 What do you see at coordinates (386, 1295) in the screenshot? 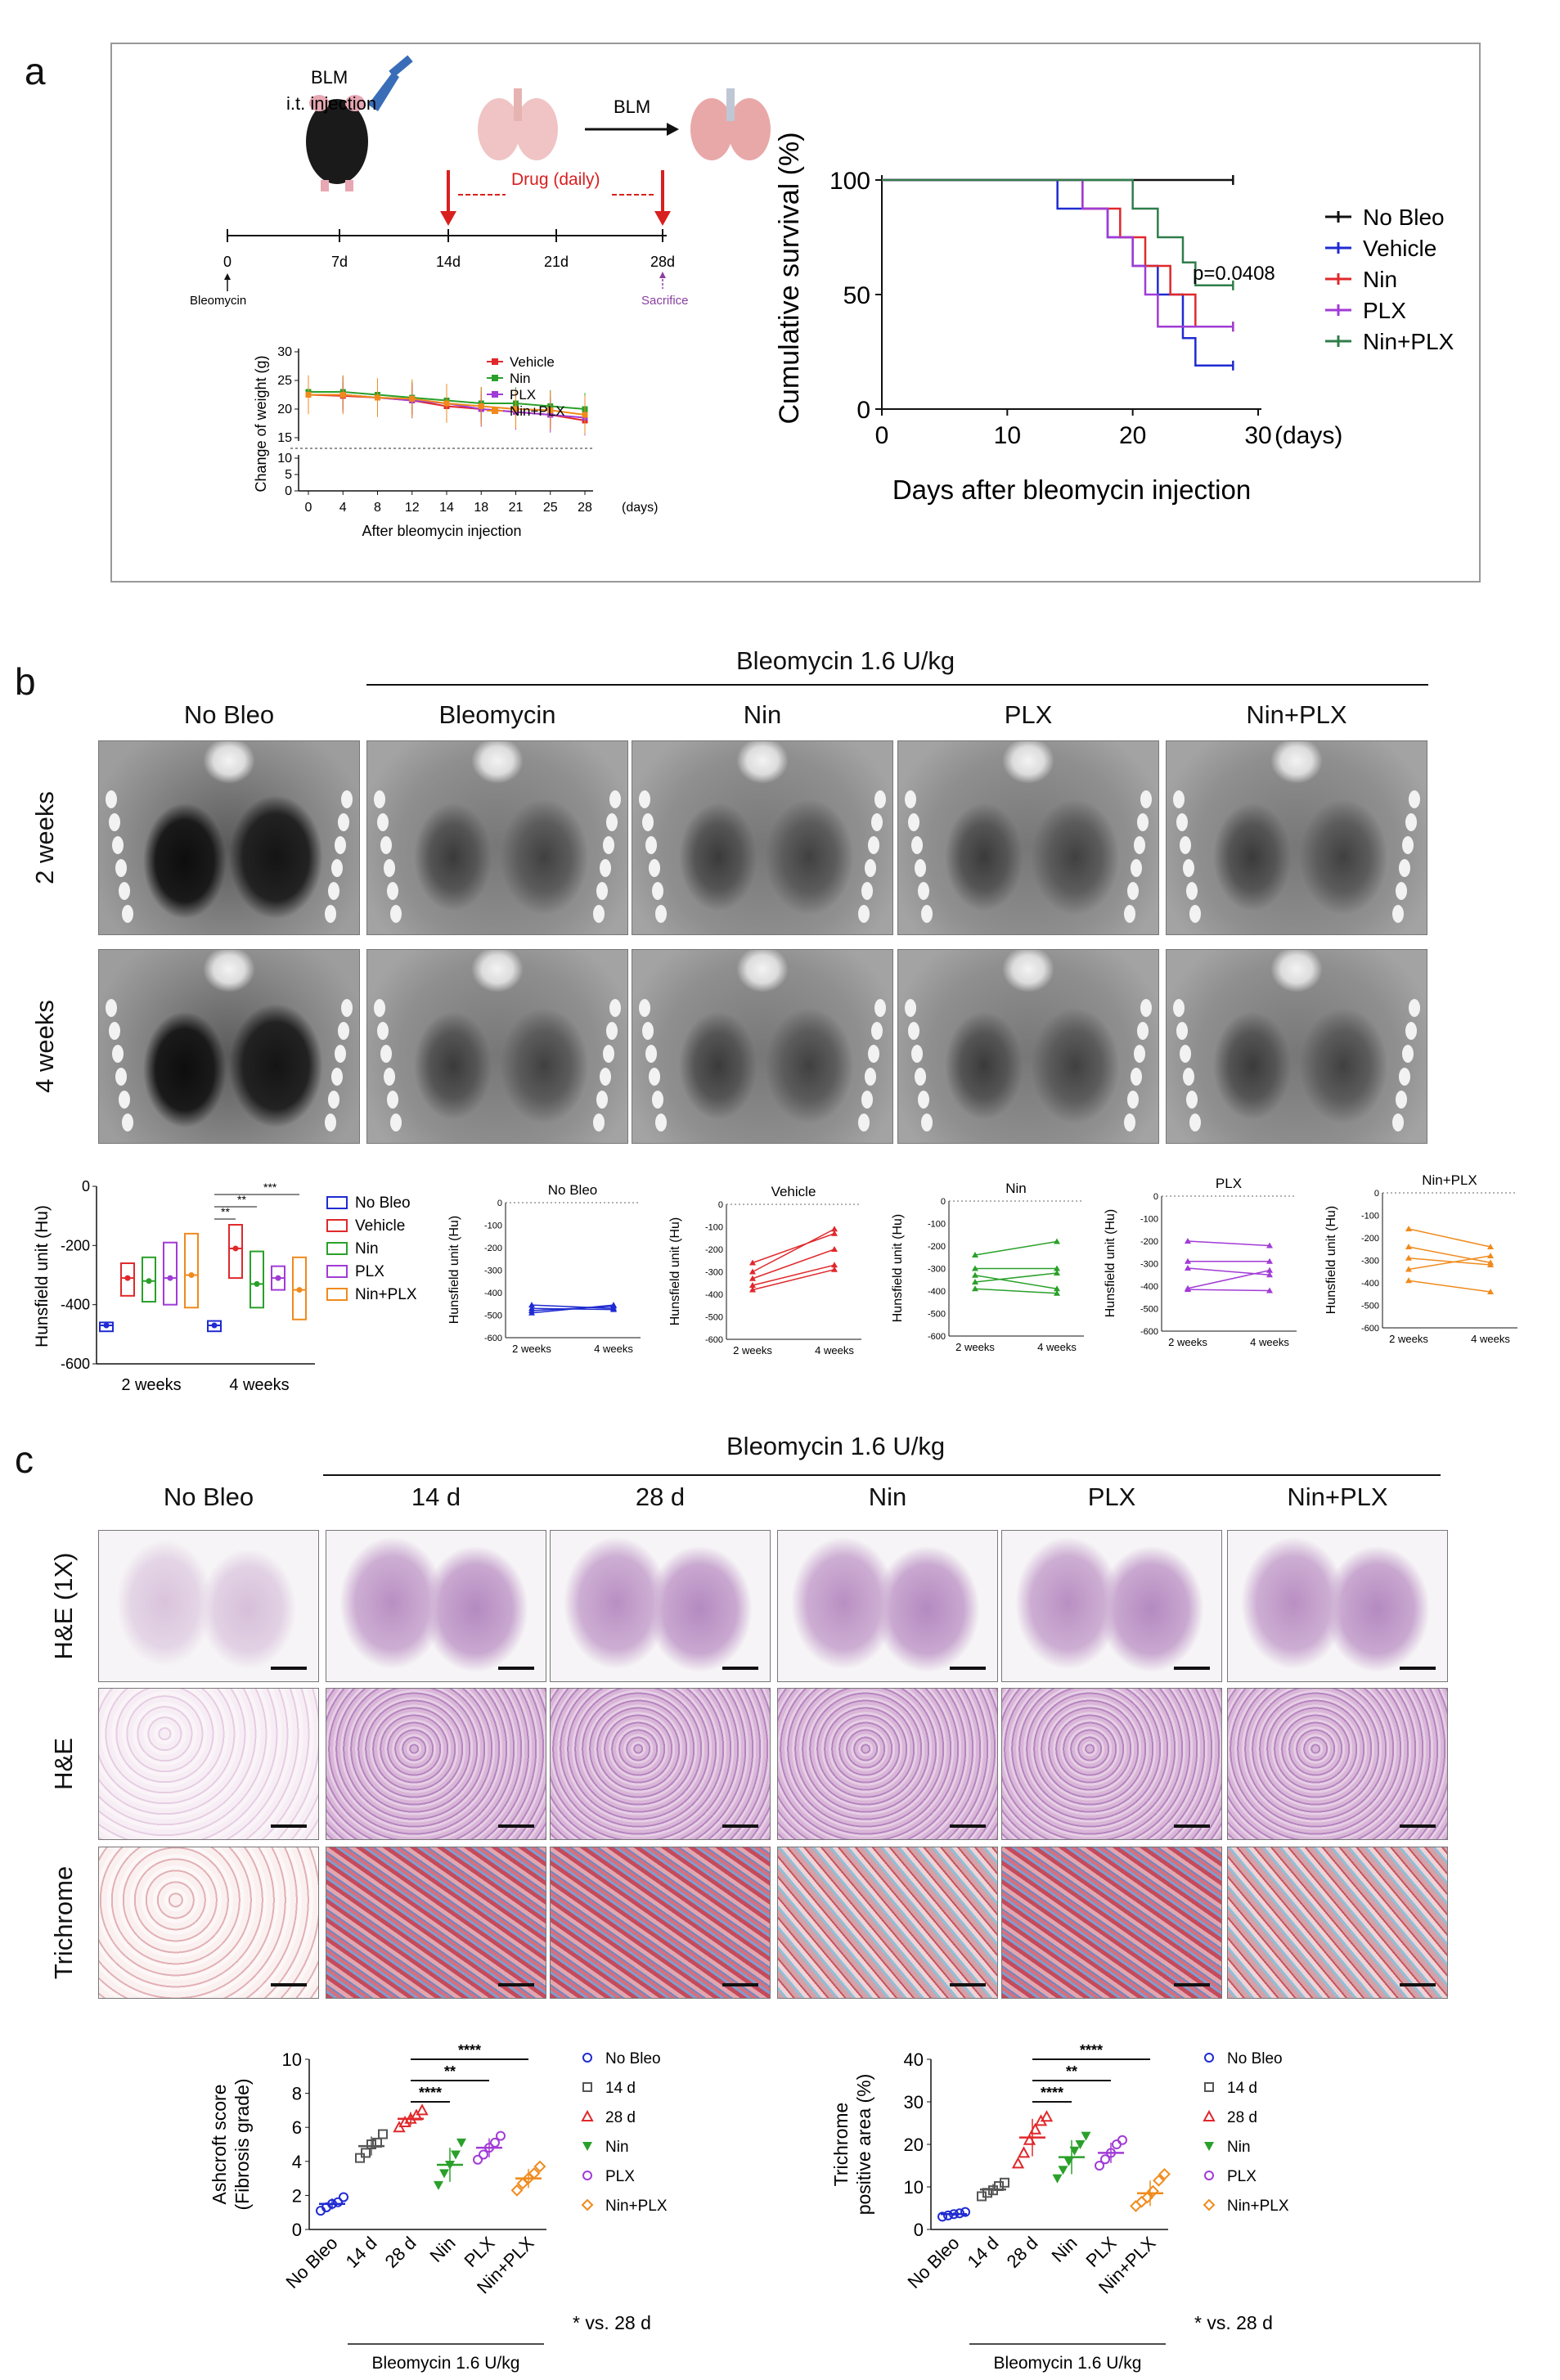
I see `box-legend-label: Nin+PLX` at bounding box center [386, 1295].